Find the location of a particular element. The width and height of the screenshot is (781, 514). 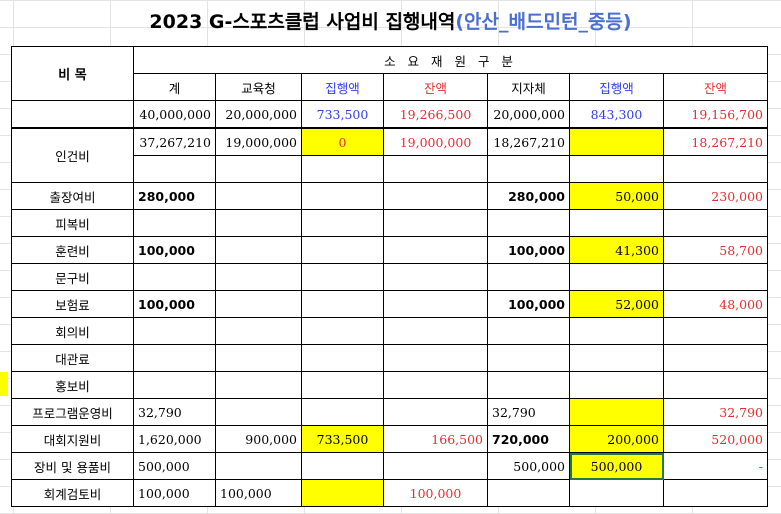

data-cell: 230,000 is located at coordinates (715, 196).